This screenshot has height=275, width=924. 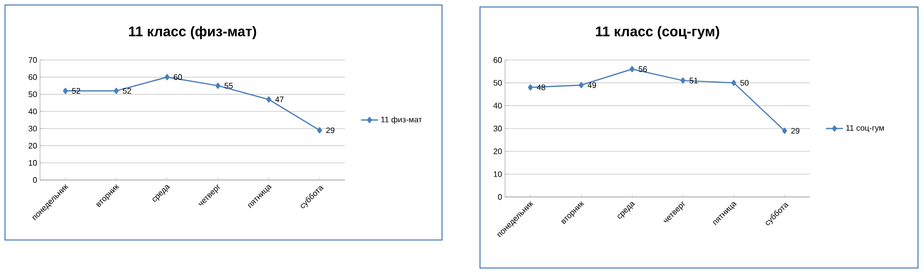 What do you see at coordinates (192, 33) in the screenshot?
I see `chart-title: 11 класс (физ-мат)` at bounding box center [192, 33].